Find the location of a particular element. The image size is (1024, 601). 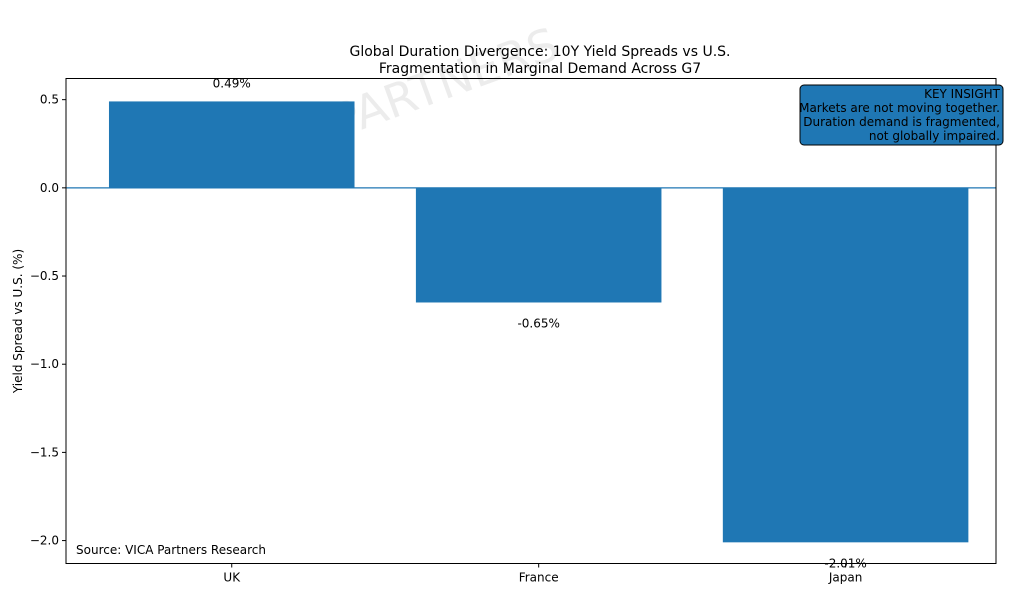

data-label: -0.65% is located at coordinates (538, 323).